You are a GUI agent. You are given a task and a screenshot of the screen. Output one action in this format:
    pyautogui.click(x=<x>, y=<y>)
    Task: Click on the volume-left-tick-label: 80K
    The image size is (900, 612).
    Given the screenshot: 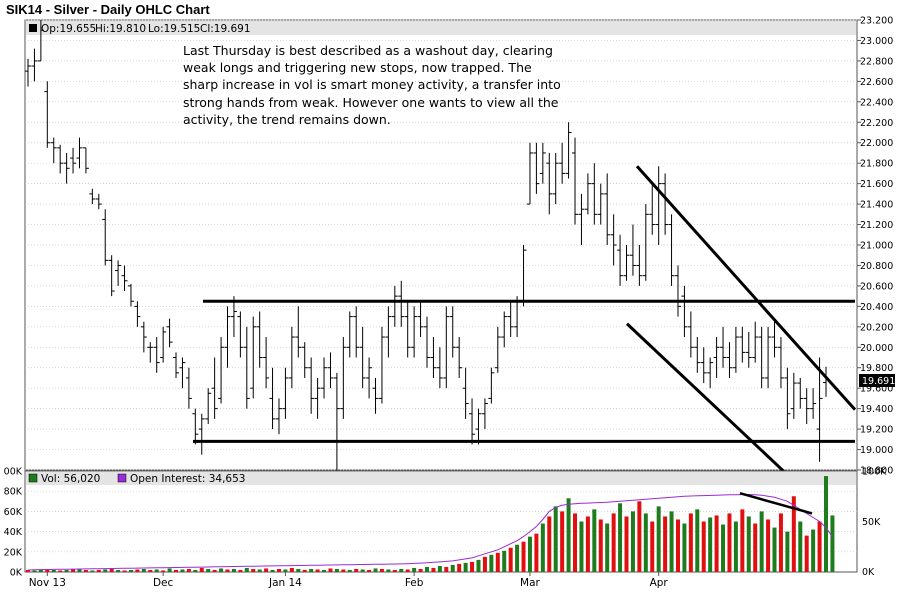 What is the action you would take?
    pyautogui.click(x=13, y=492)
    